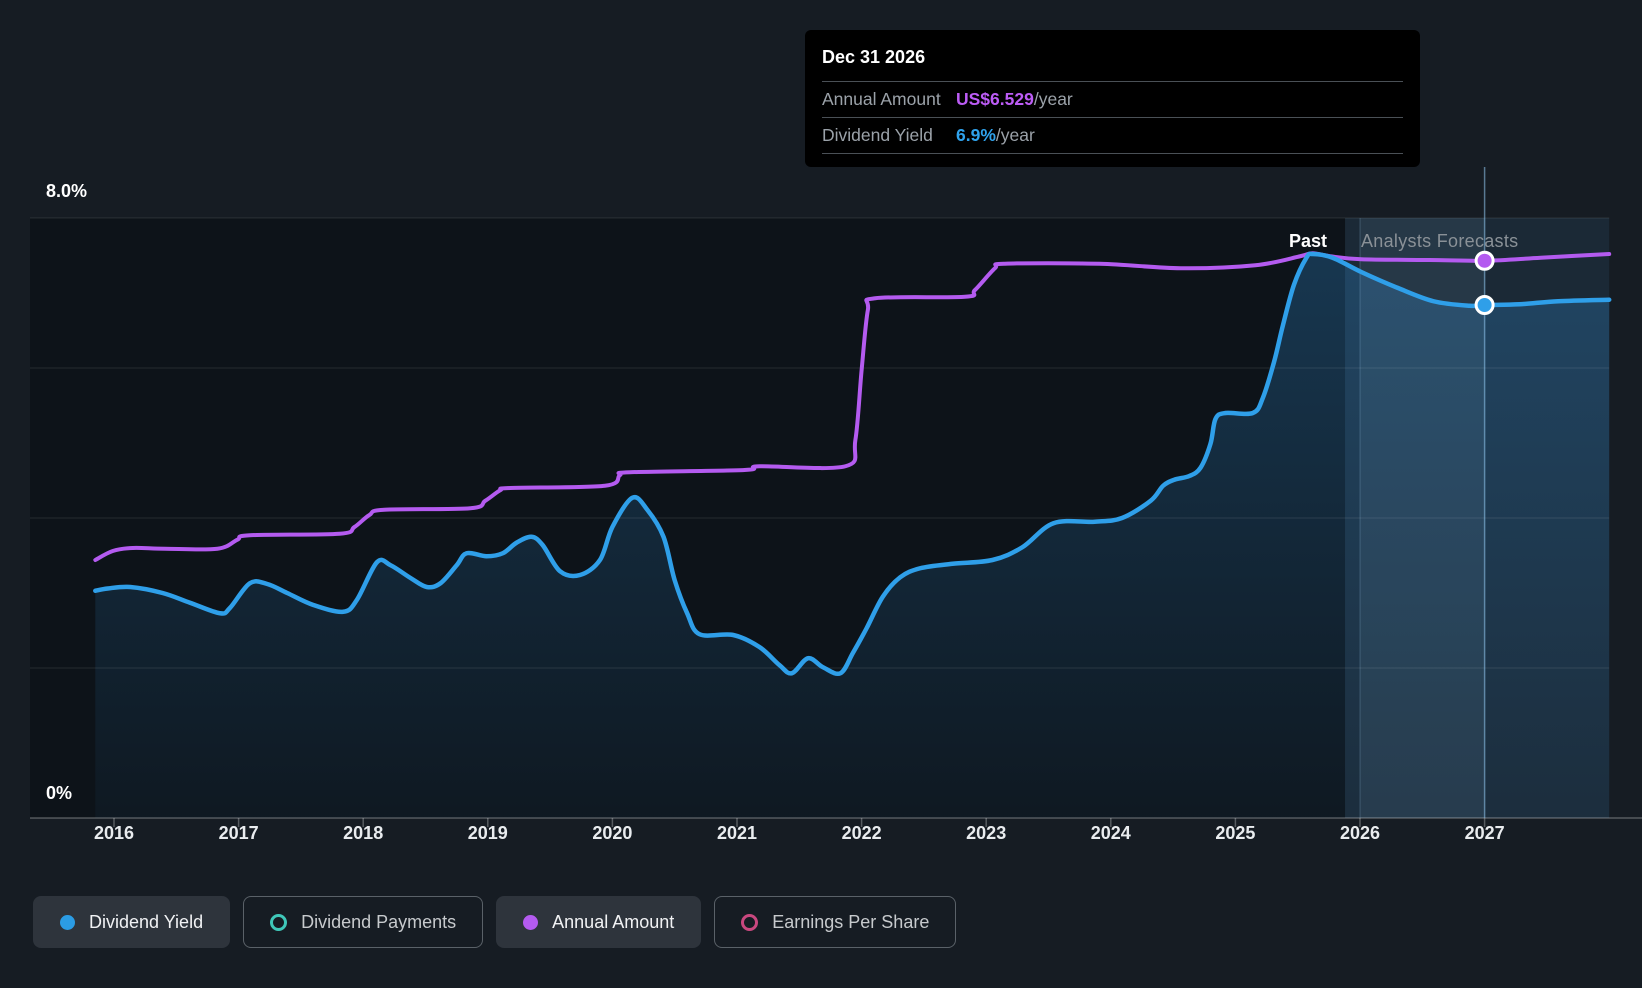  What do you see at coordinates (379, 921) in the screenshot?
I see `legend-label: Dividend Payments` at bounding box center [379, 921].